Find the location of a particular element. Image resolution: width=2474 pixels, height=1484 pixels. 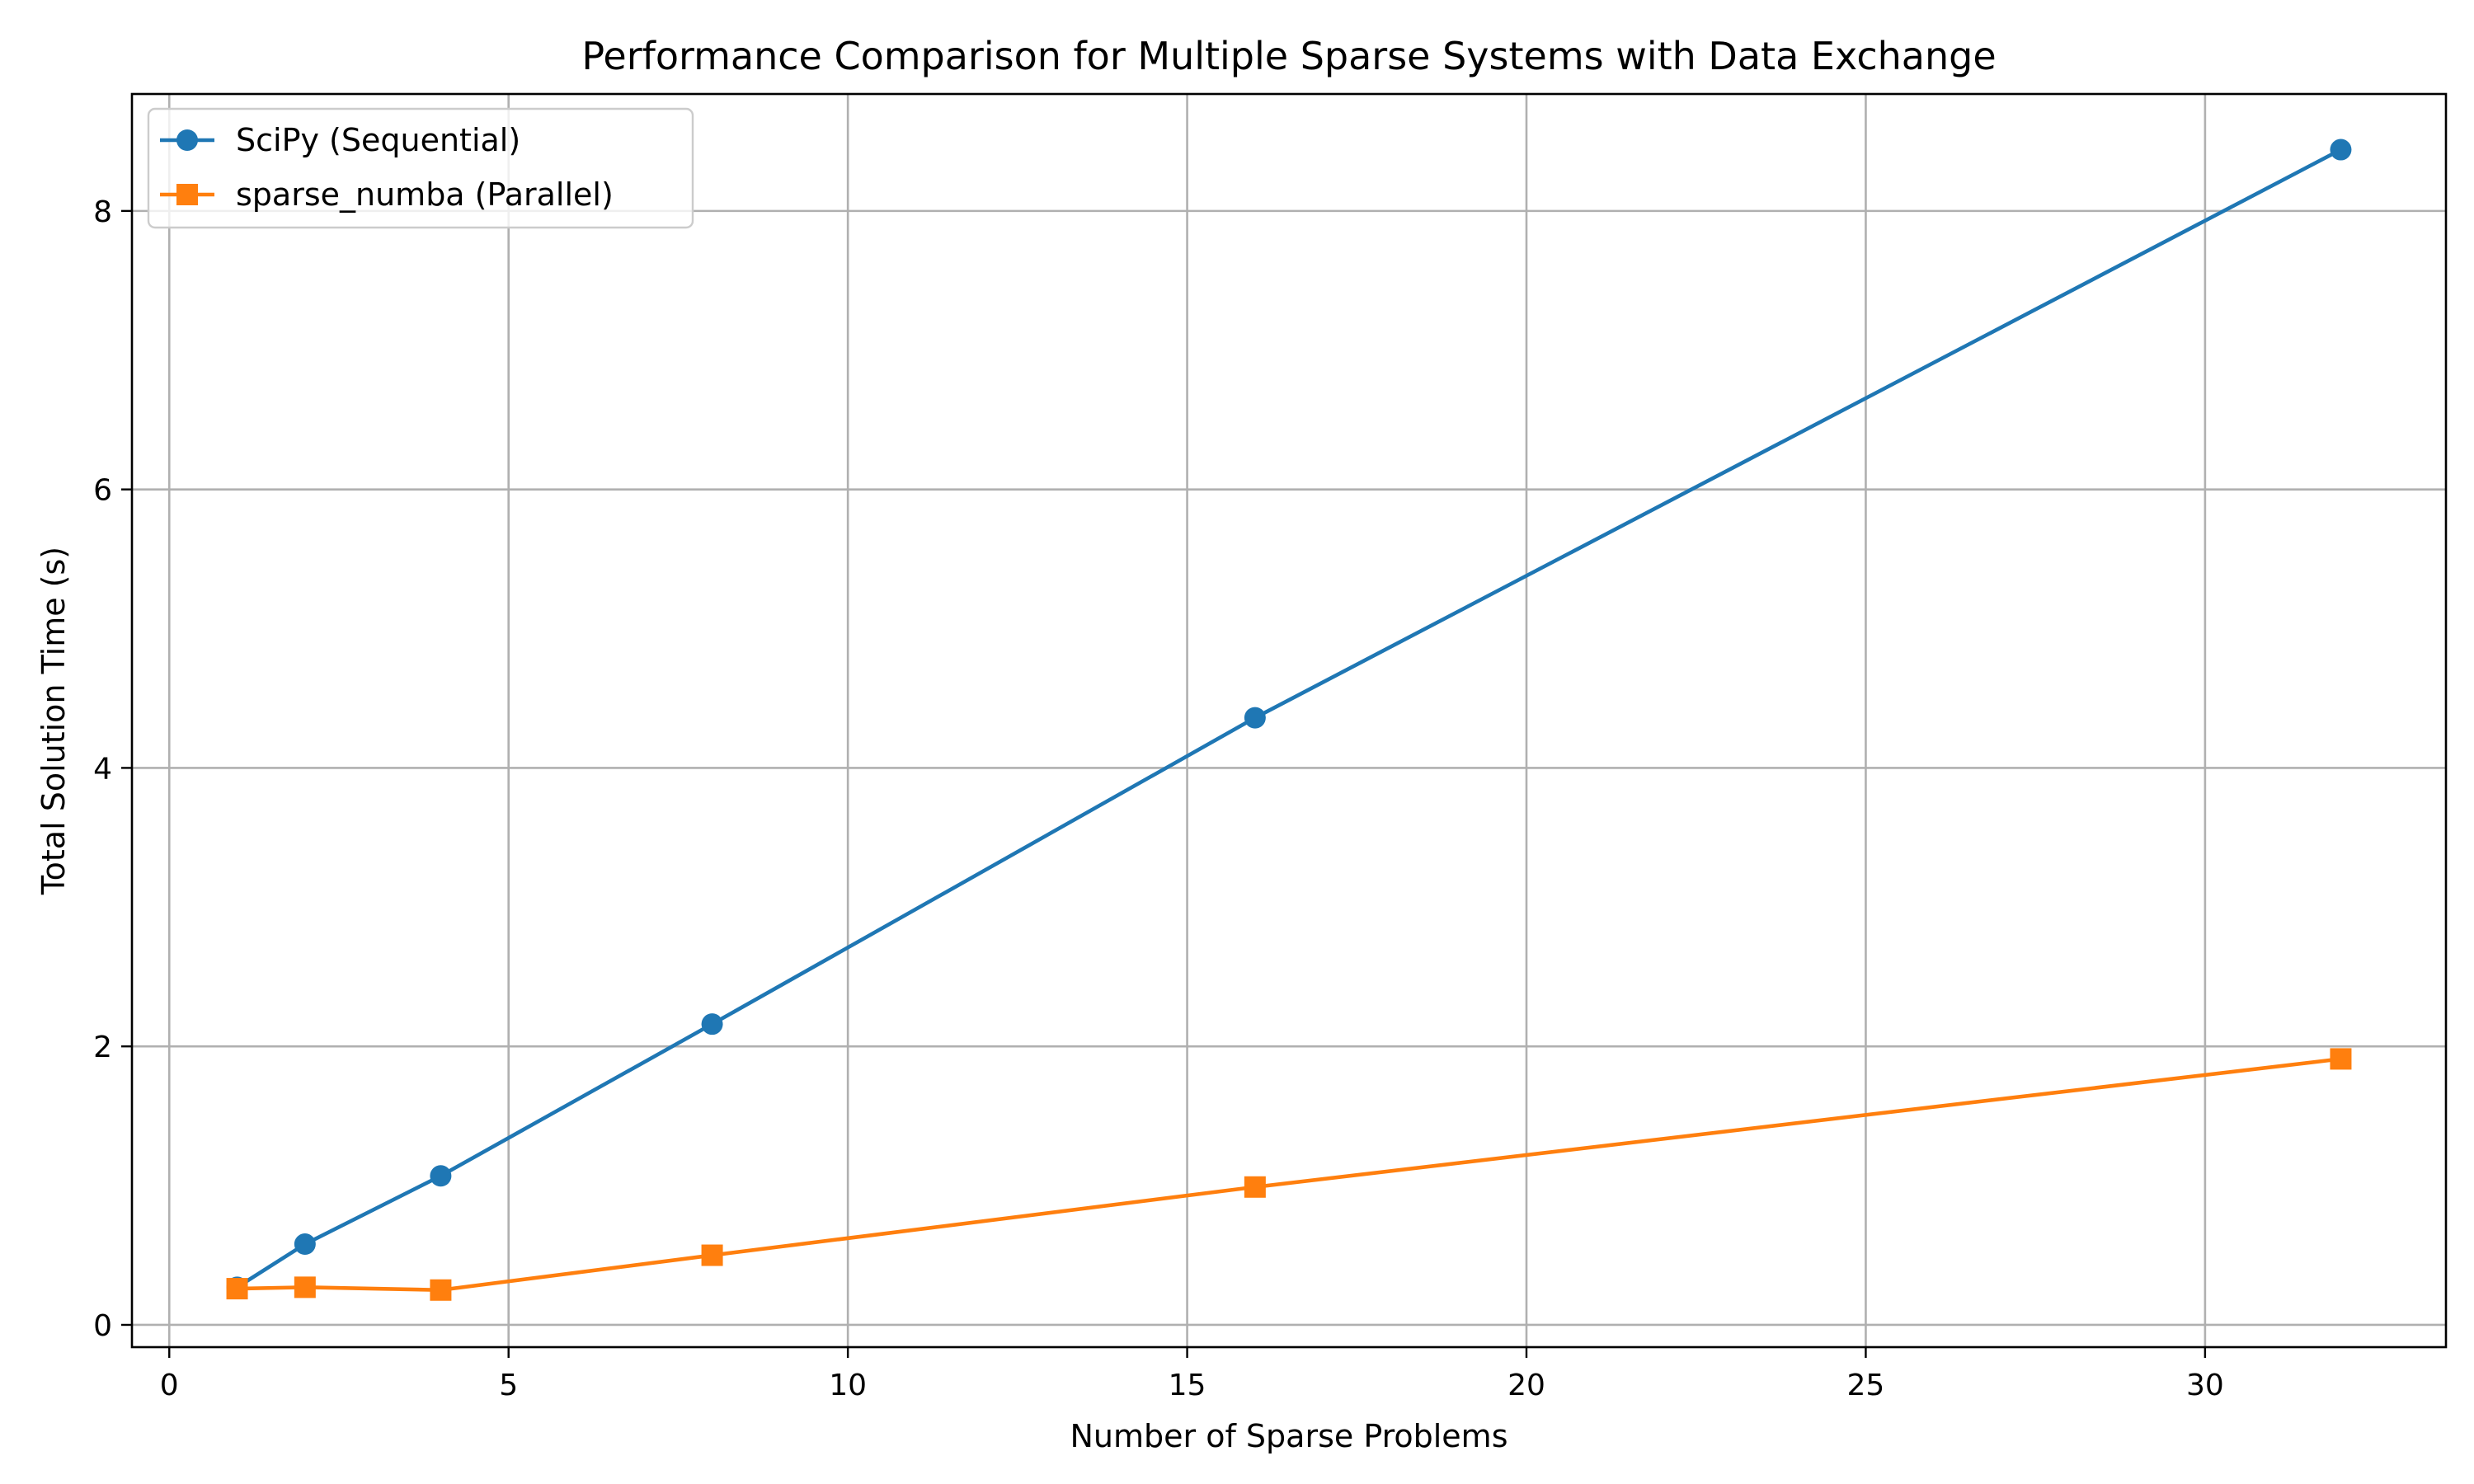

x-axis-label: Number of Sparse Problems is located at coordinates (1289, 1436).